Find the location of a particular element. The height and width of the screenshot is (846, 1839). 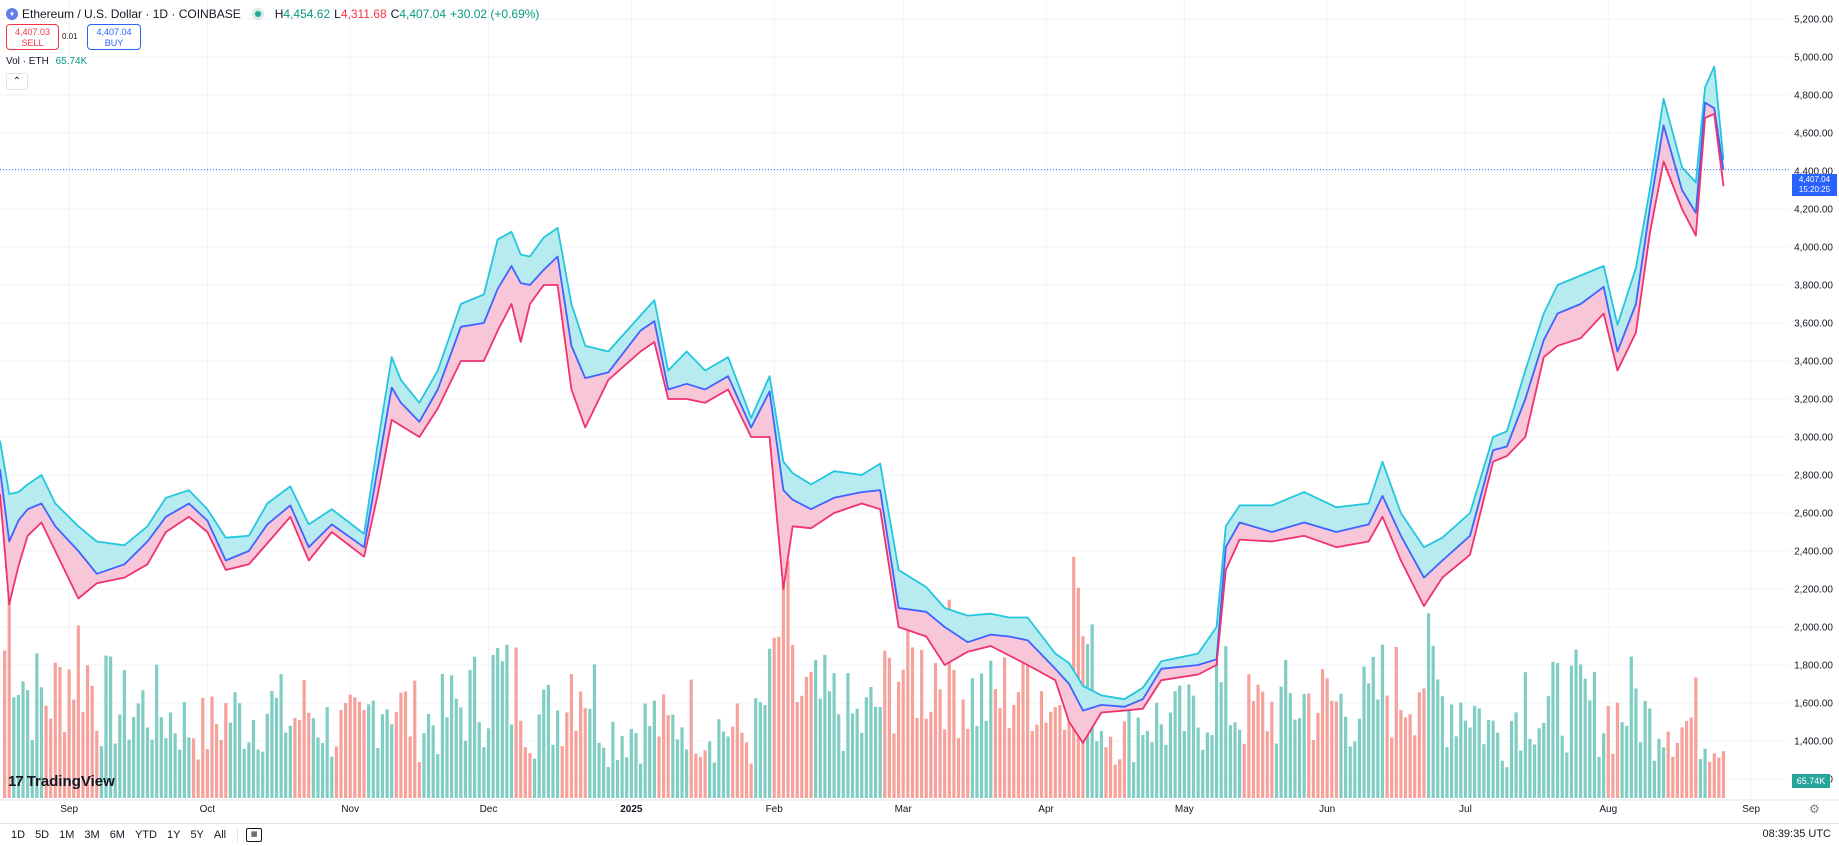

current-price-badge: 4,407.04 15:20:25 is located at coordinates (1814, 185).